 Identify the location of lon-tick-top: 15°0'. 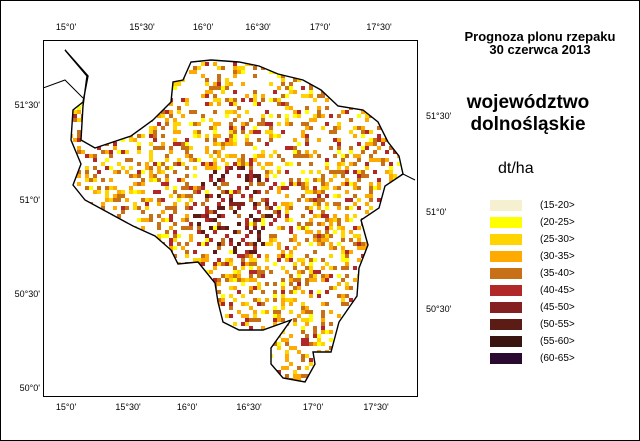
(66, 27).